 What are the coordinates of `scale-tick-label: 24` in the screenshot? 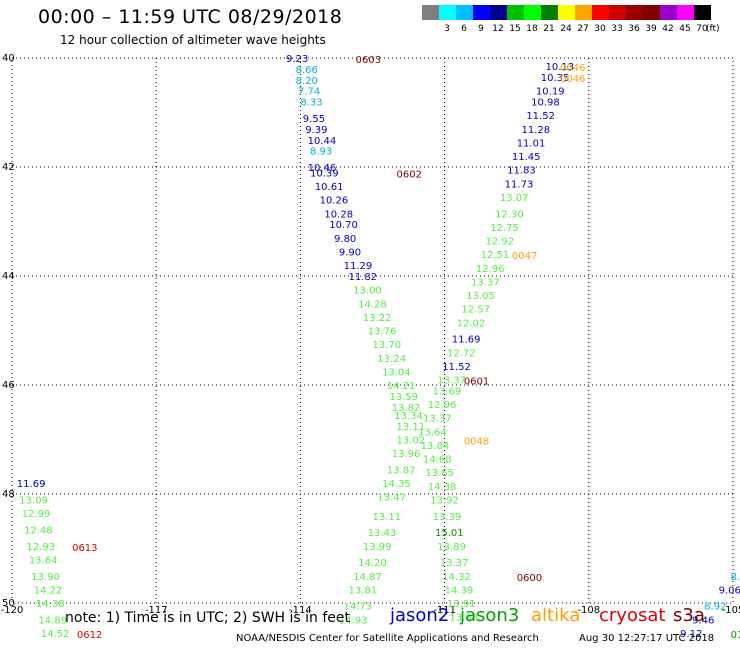 It's located at (566, 29).